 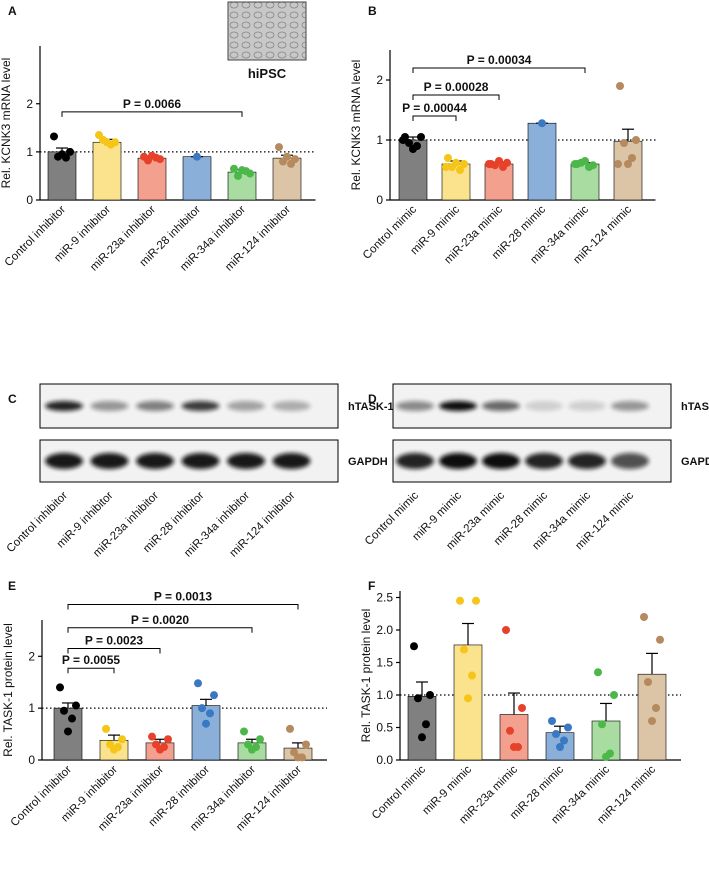 What do you see at coordinates (31, 760) in the screenshot?
I see `y-tick-label: 0` at bounding box center [31, 760].